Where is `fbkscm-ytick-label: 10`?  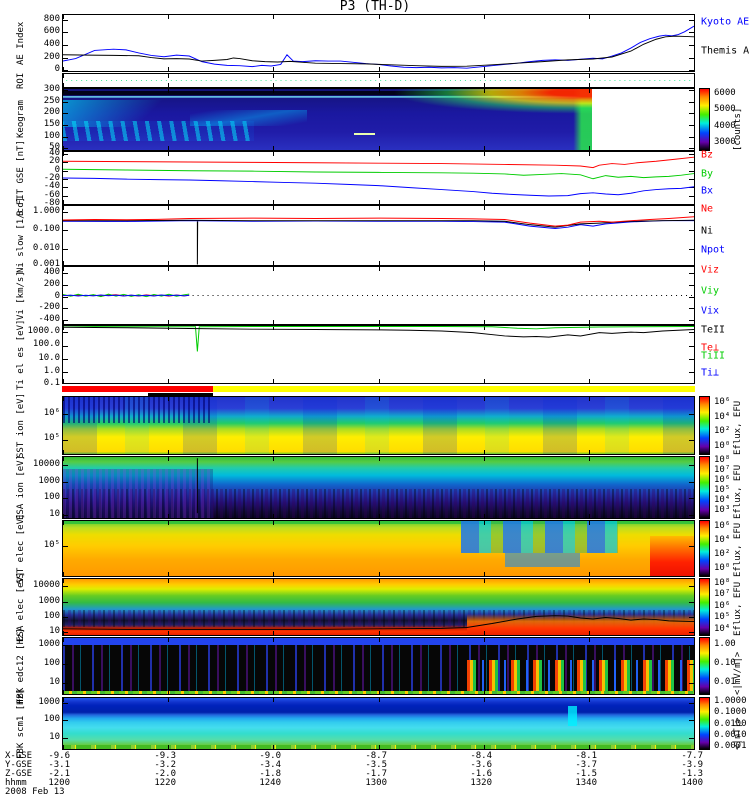
fbkscm-ytick-label: 10 is located at coordinates (54, 736).